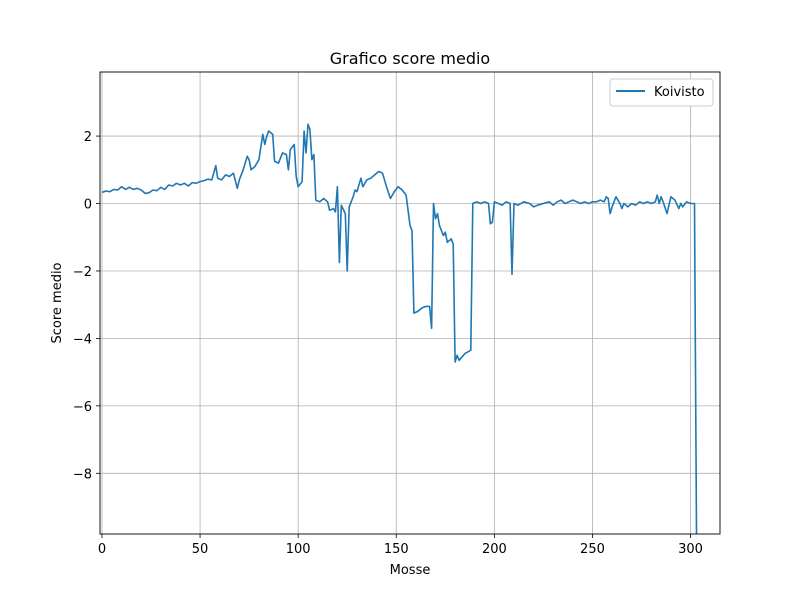 Image resolution: width=800 pixels, height=600 pixels. What do you see at coordinates (200, 549) in the screenshot?
I see `x-tick-label: 50` at bounding box center [200, 549].